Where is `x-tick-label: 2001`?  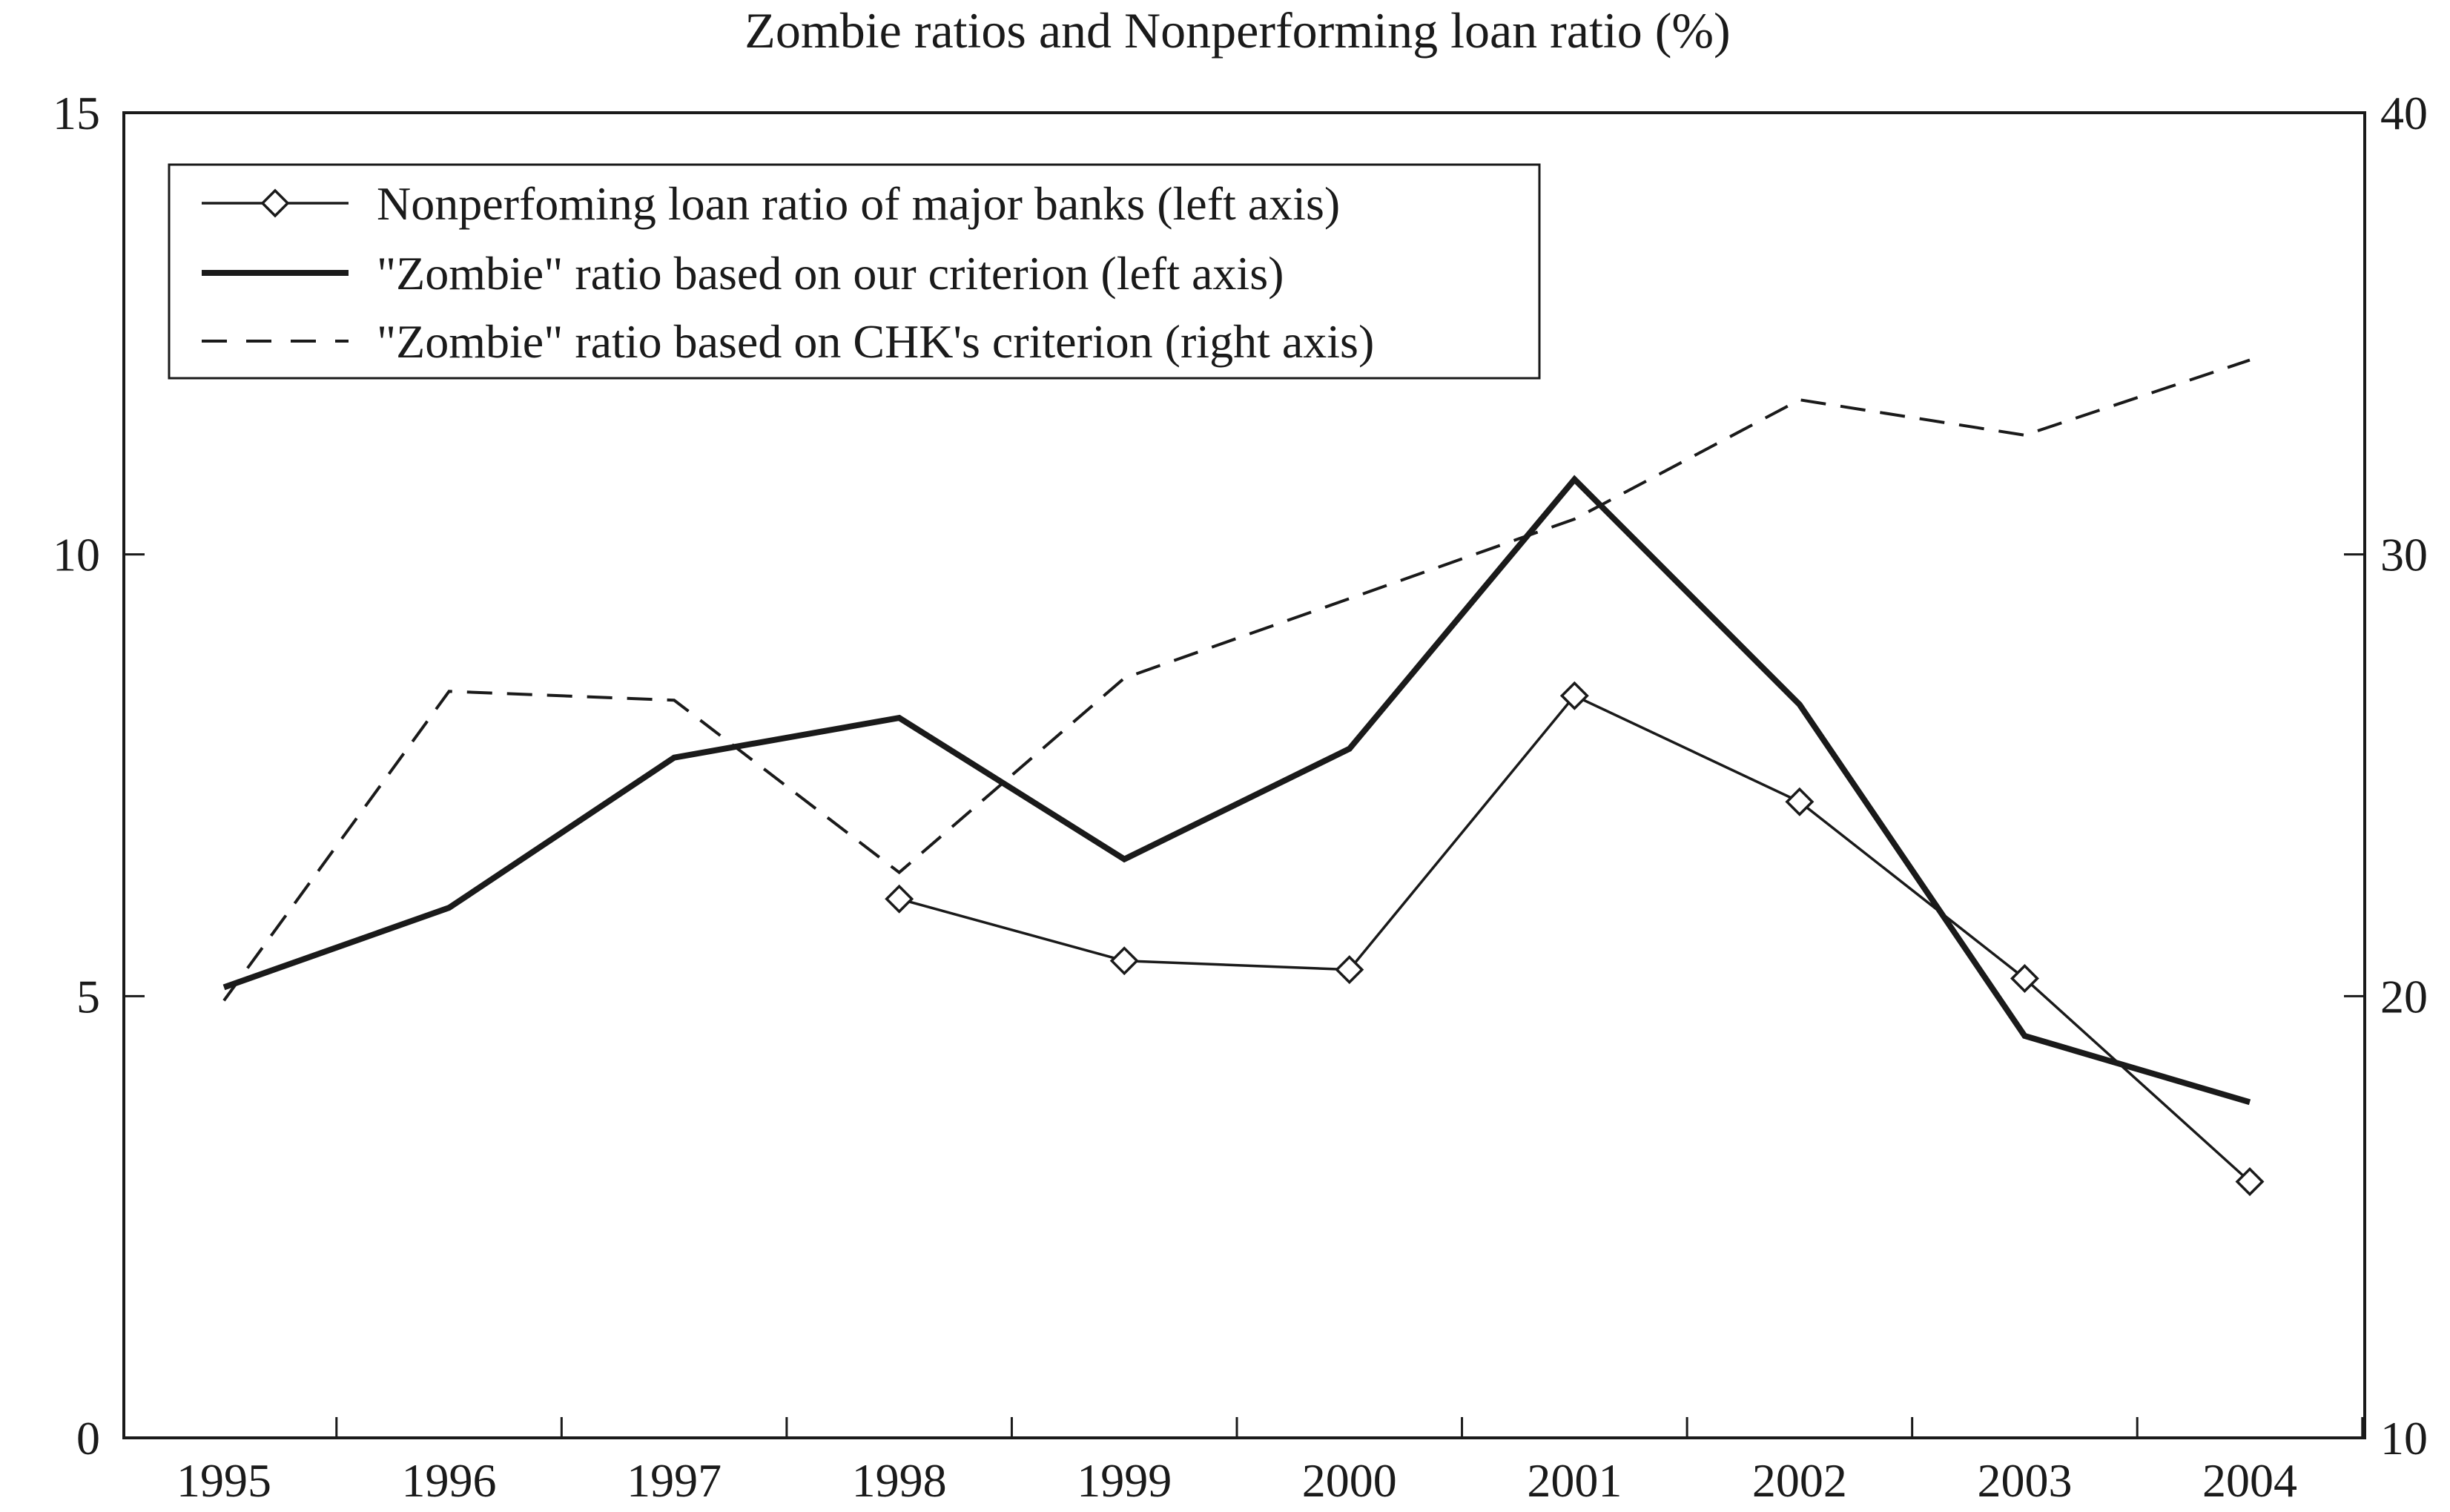
x-tick-label: 2001 is located at coordinates (1574, 1480).